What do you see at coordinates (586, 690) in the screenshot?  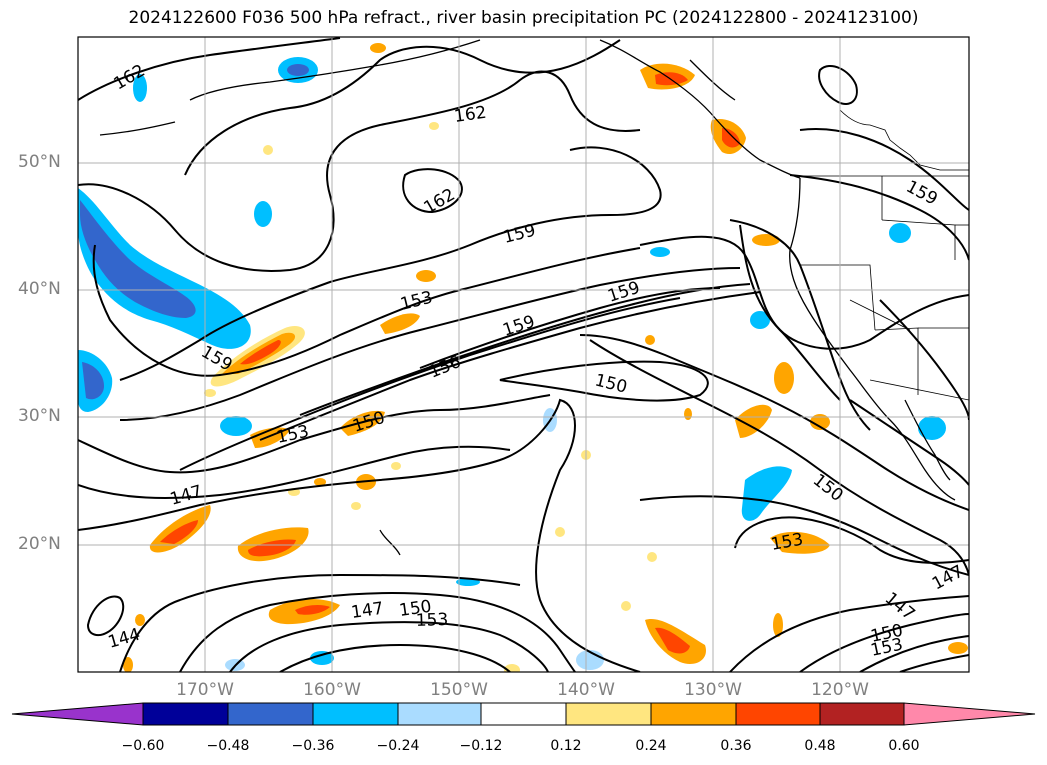 I see `longitude-label: 140°W` at bounding box center [586, 690].